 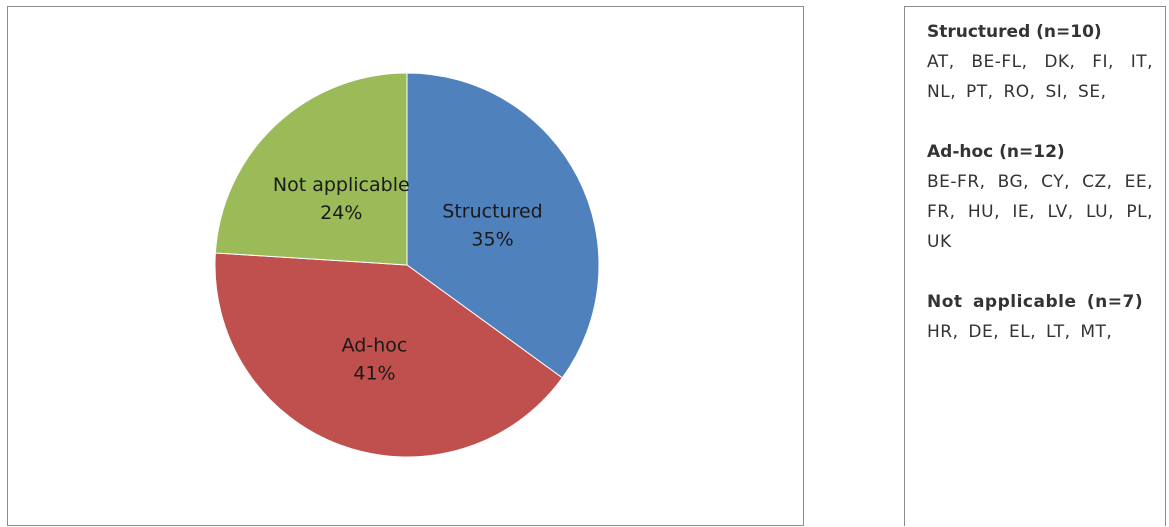 I want to click on pie-slice-not-applicable, so click(x=311, y=169).